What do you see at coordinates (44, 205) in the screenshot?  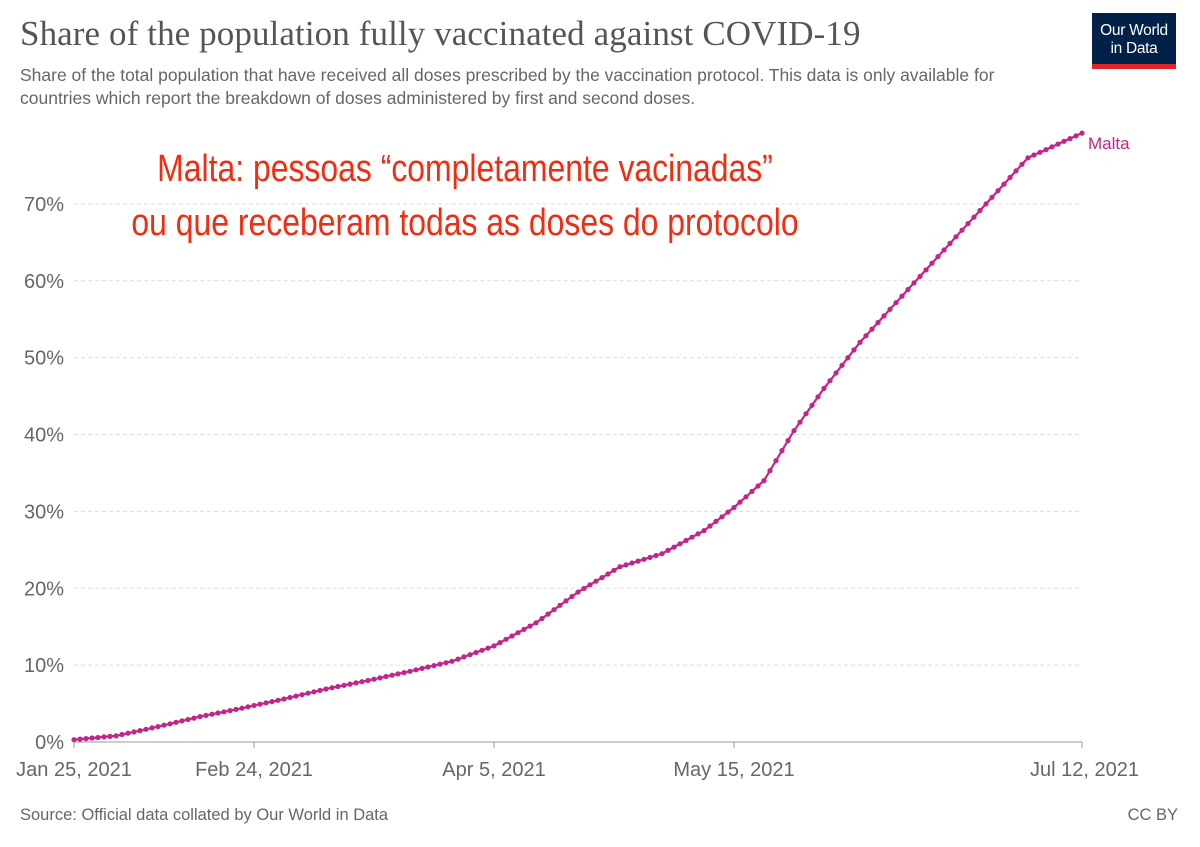 I see `y-tick-label: 70%` at bounding box center [44, 205].